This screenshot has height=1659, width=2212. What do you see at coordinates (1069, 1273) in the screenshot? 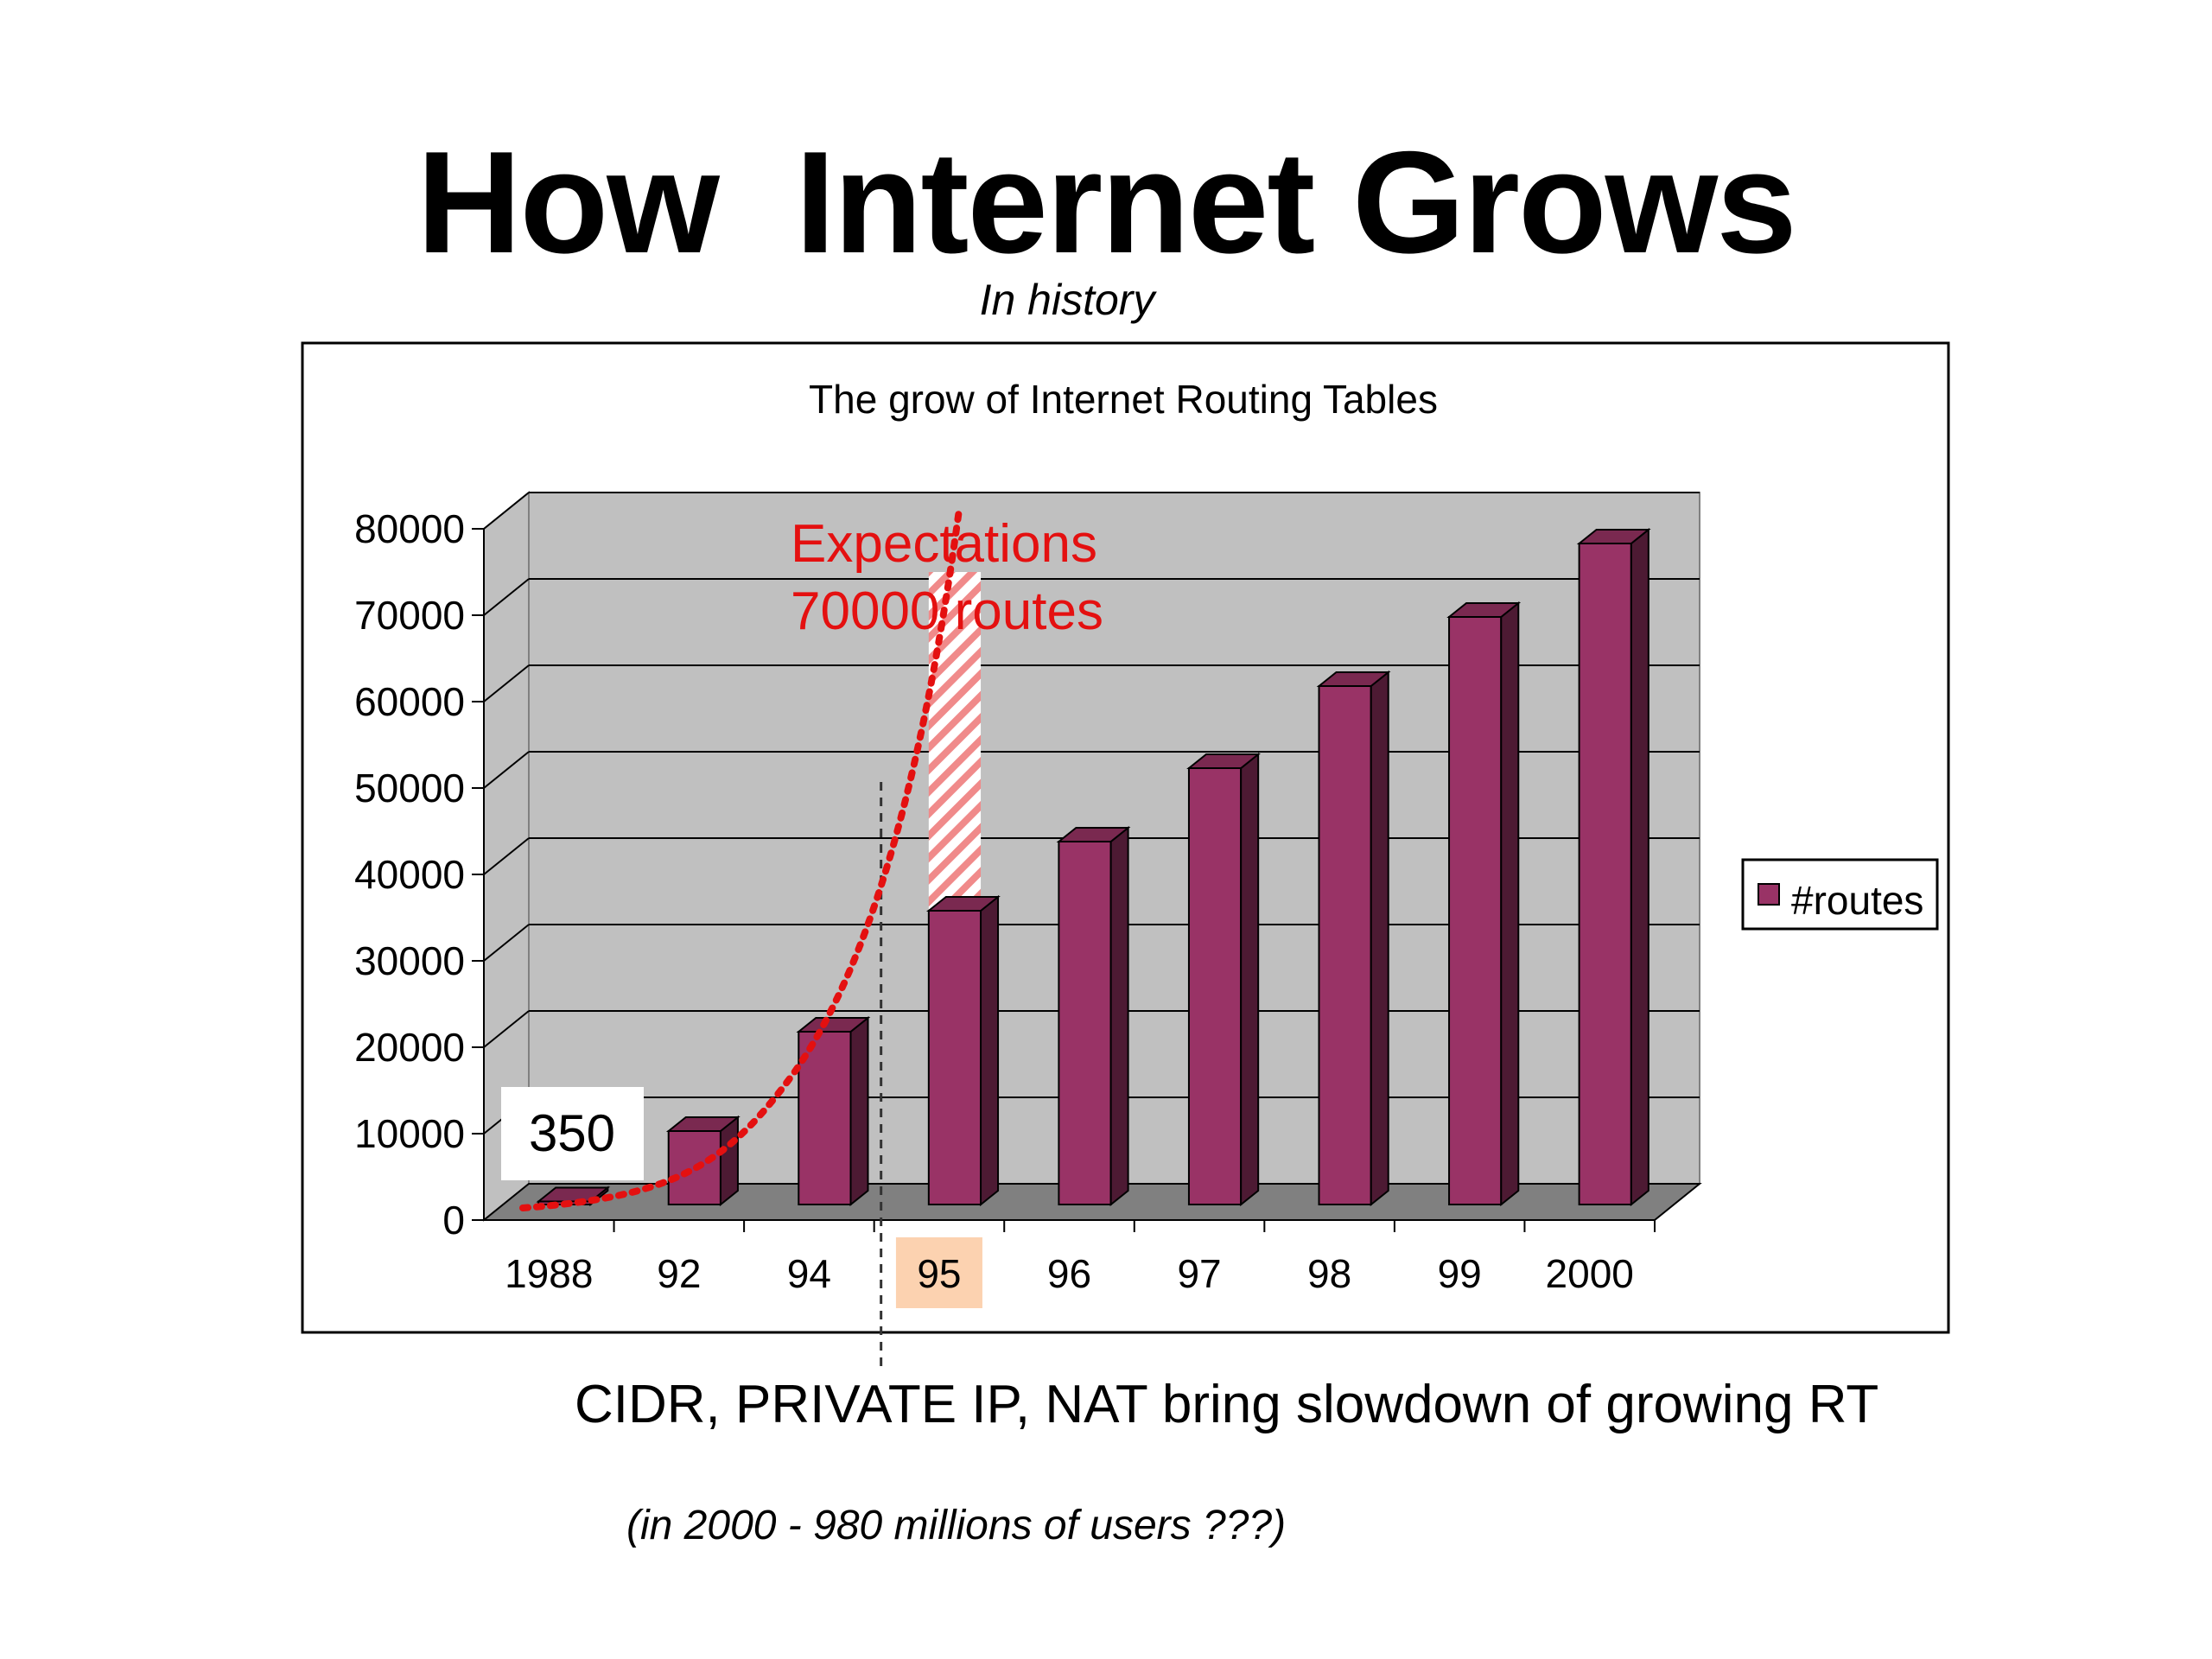
I see `x-tick-label: 96` at bounding box center [1069, 1273].